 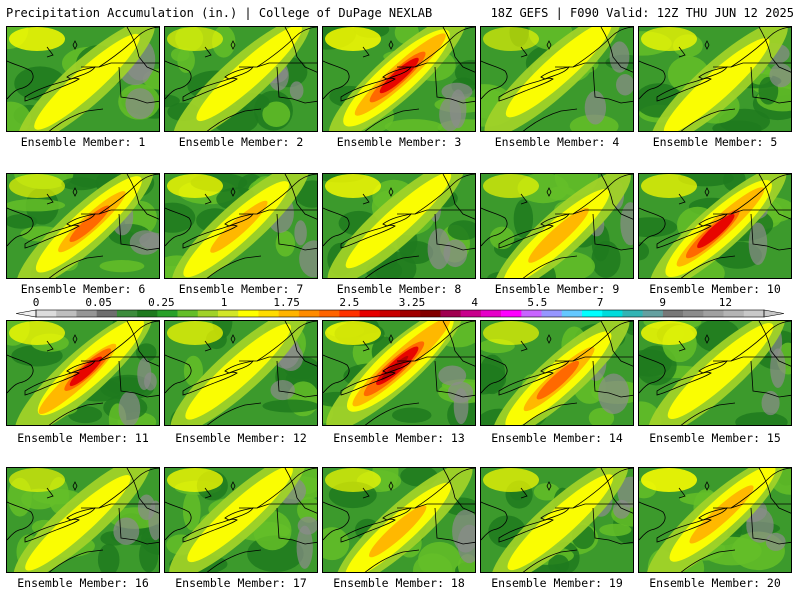 I want to click on colorbar-tick-label: 12, so click(x=725, y=302).